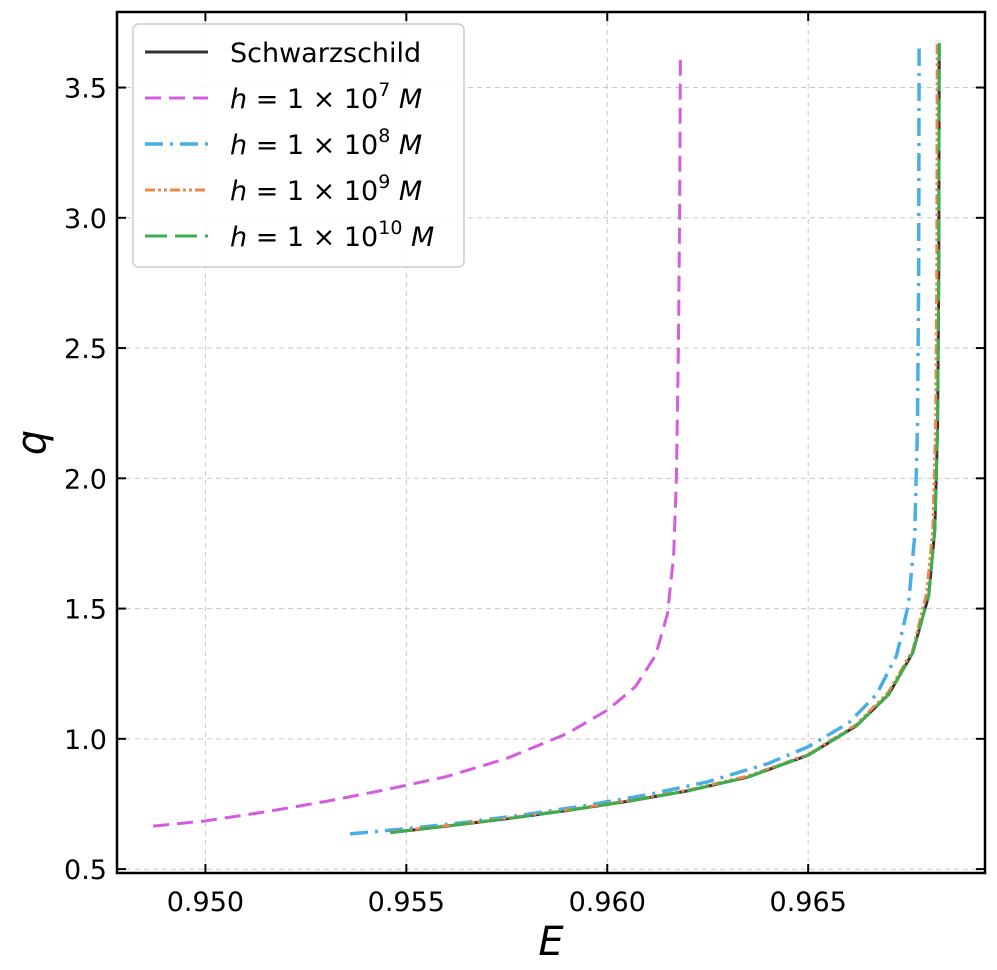 The height and width of the screenshot is (970, 997). What do you see at coordinates (808, 902) in the screenshot?
I see `x-tick-label: 0.965` at bounding box center [808, 902].